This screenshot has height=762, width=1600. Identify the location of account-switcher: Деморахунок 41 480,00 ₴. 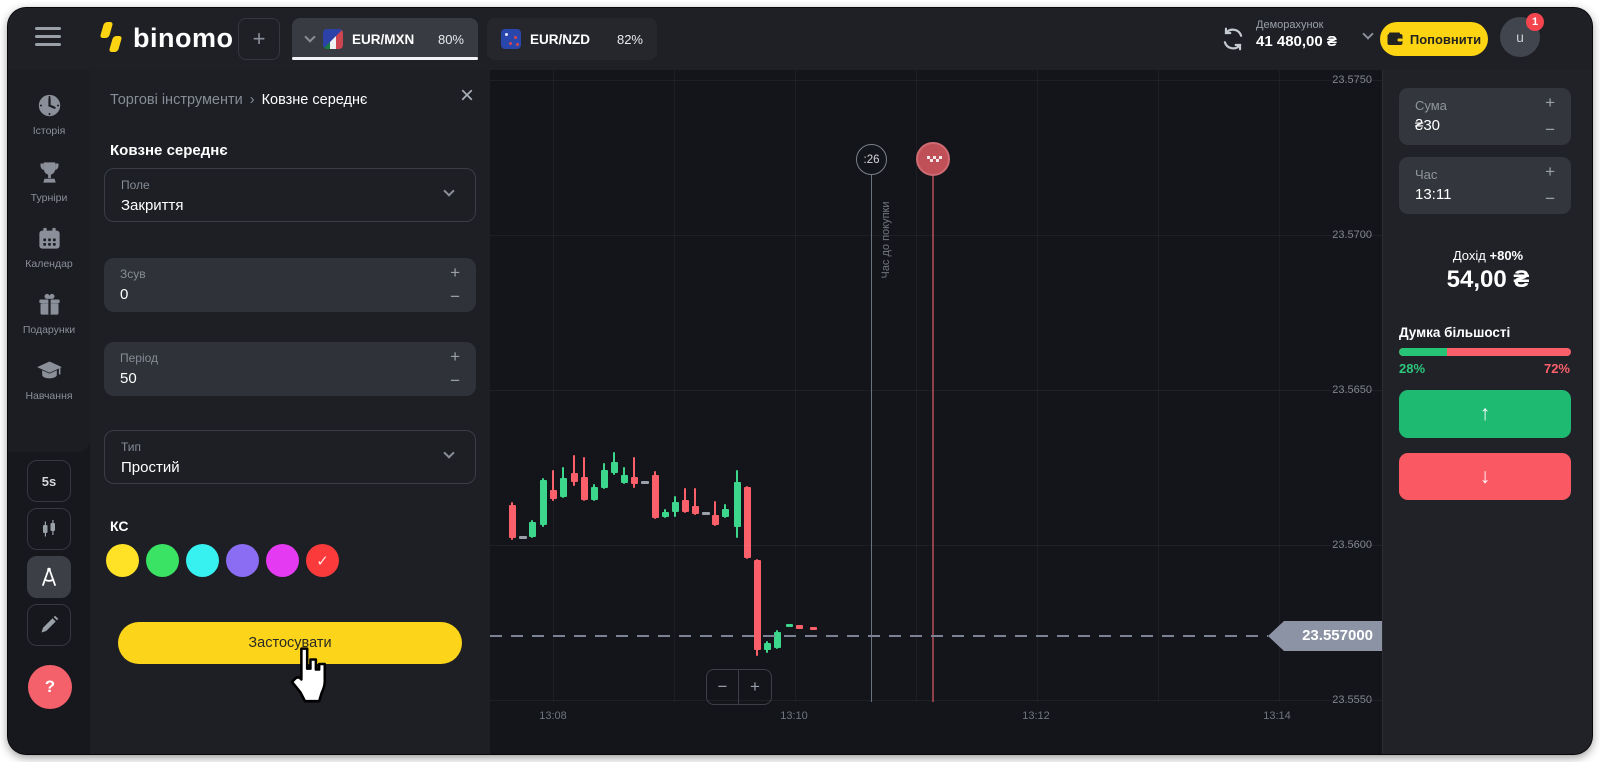
(1308, 34).